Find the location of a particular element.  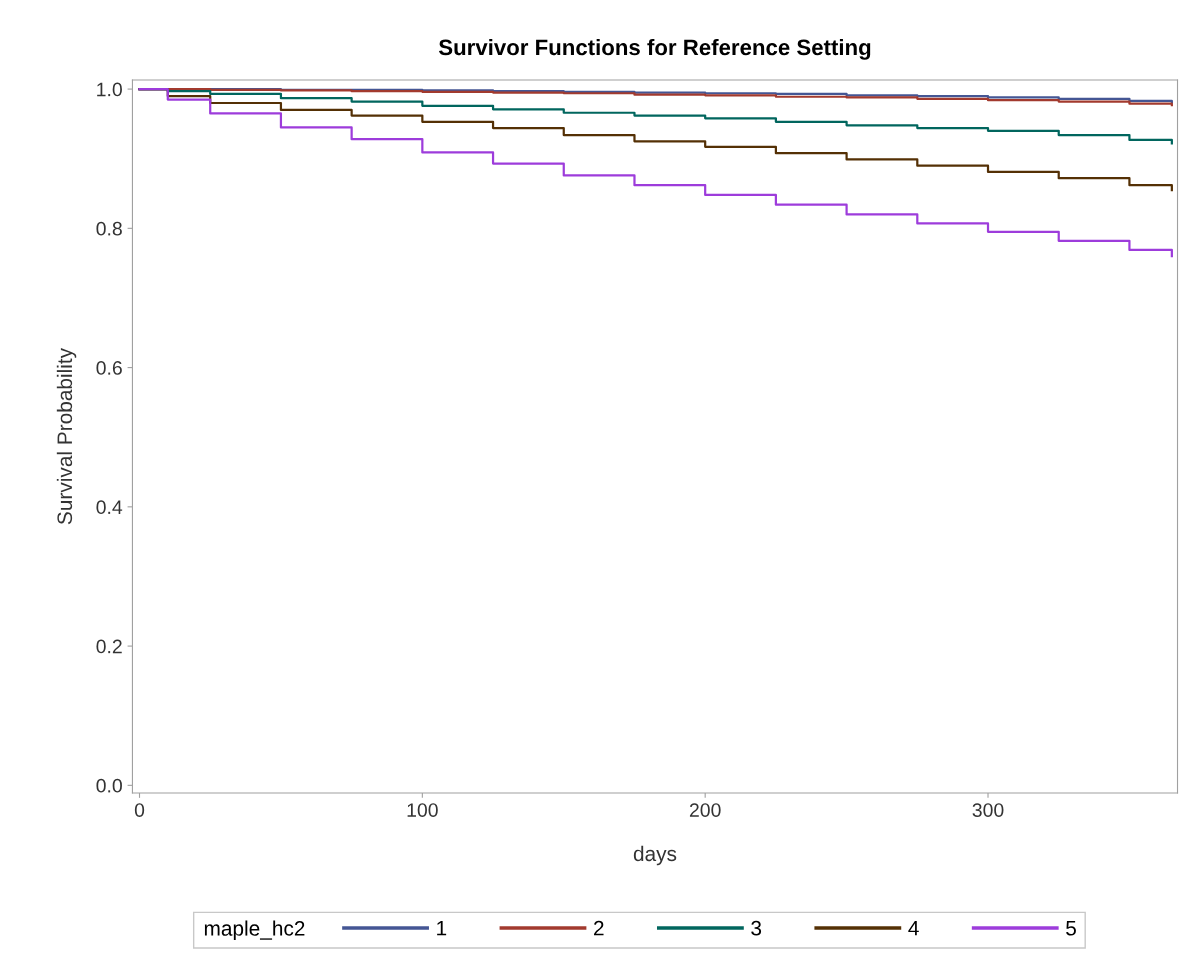

legend-label: 2 is located at coordinates (599, 928).